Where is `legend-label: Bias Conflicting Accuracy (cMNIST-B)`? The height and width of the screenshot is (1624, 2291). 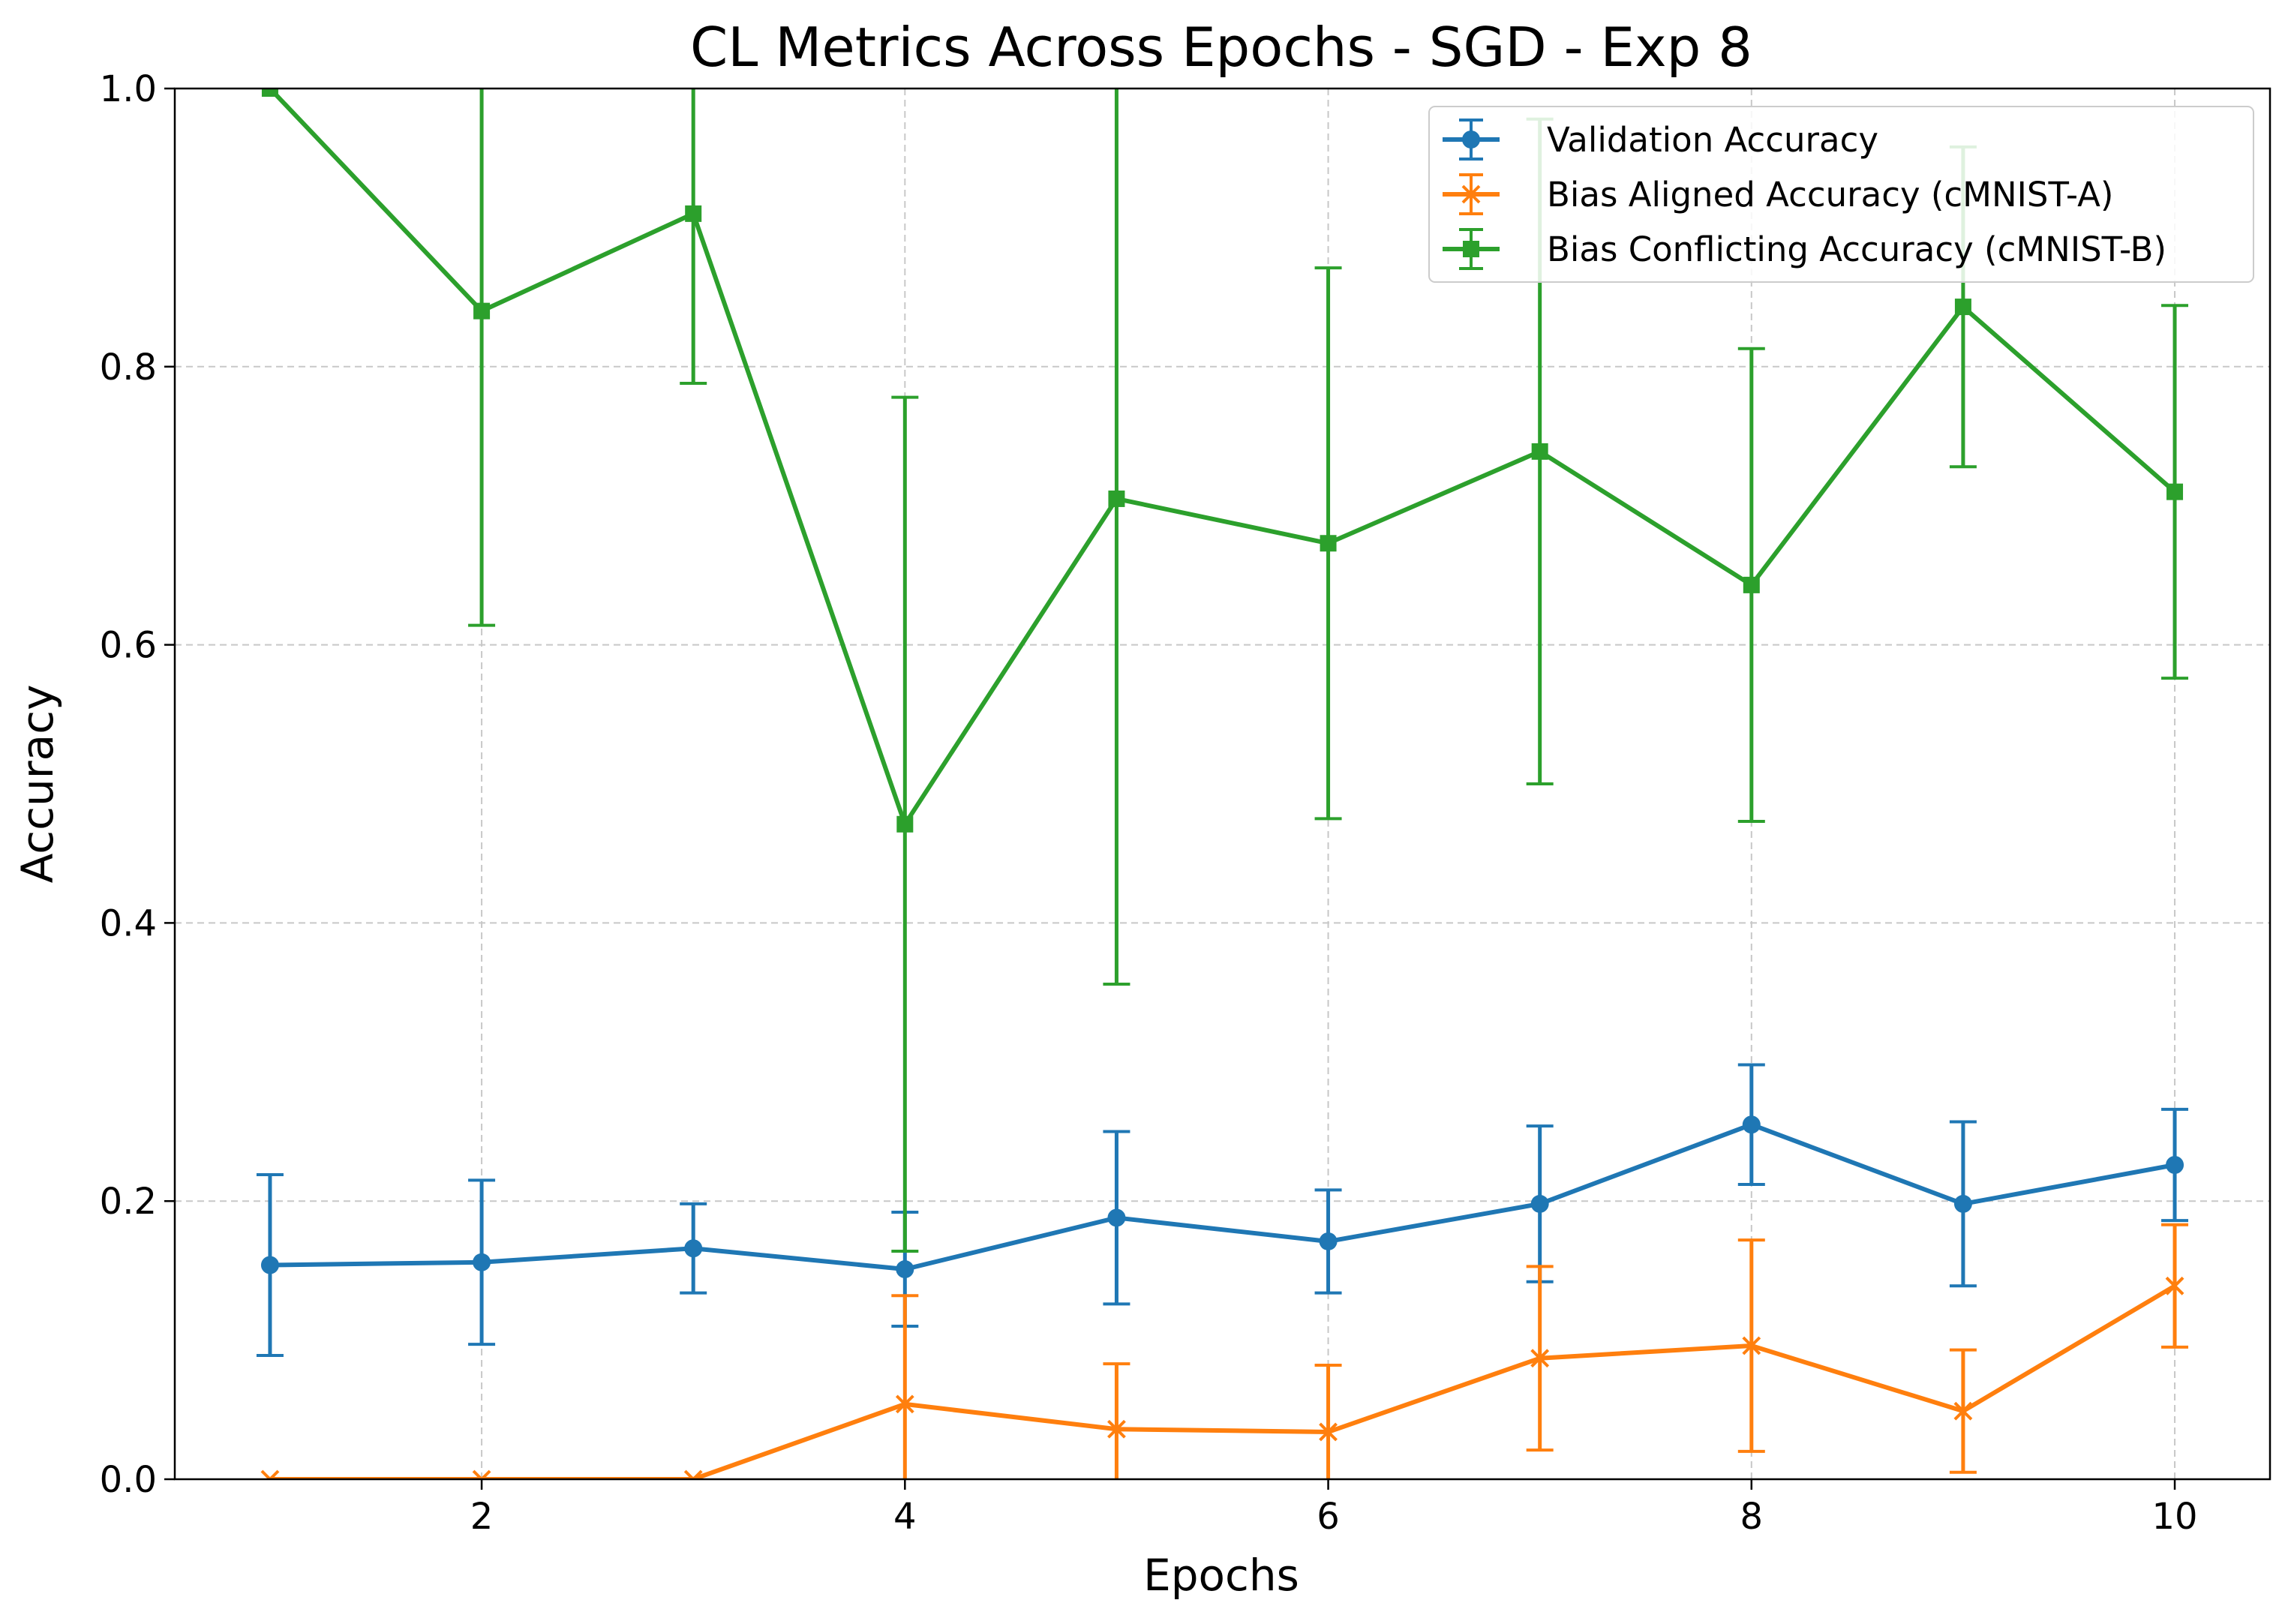
legend-label: Bias Conflicting Accuracy (cMNIST-B) is located at coordinates (1856, 249).